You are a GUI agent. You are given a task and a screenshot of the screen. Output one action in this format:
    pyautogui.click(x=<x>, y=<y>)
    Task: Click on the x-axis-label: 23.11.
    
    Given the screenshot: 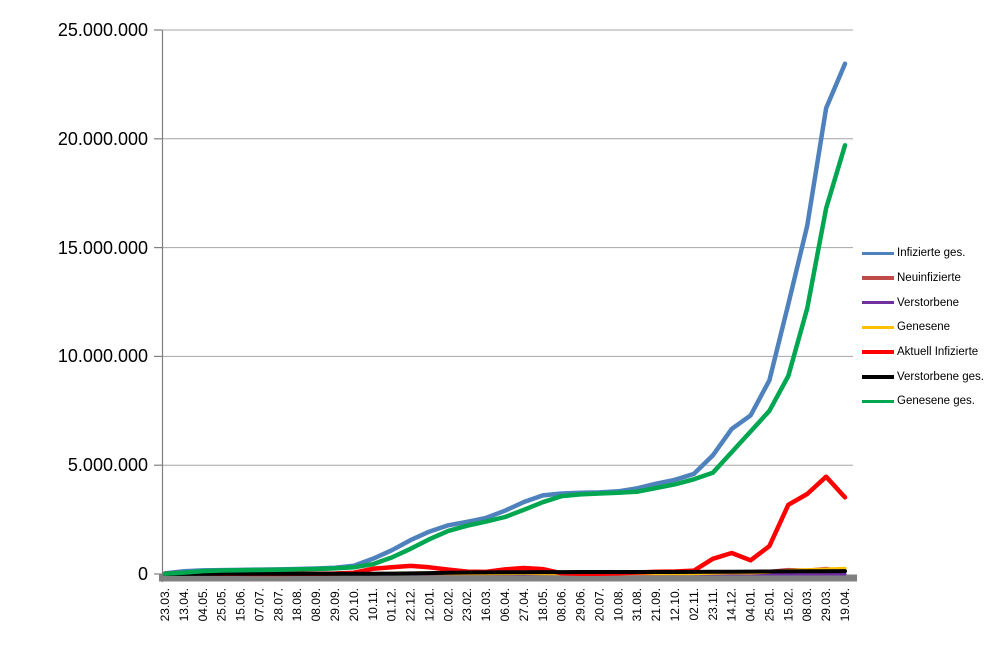 What is the action you would take?
    pyautogui.click(x=713, y=604)
    